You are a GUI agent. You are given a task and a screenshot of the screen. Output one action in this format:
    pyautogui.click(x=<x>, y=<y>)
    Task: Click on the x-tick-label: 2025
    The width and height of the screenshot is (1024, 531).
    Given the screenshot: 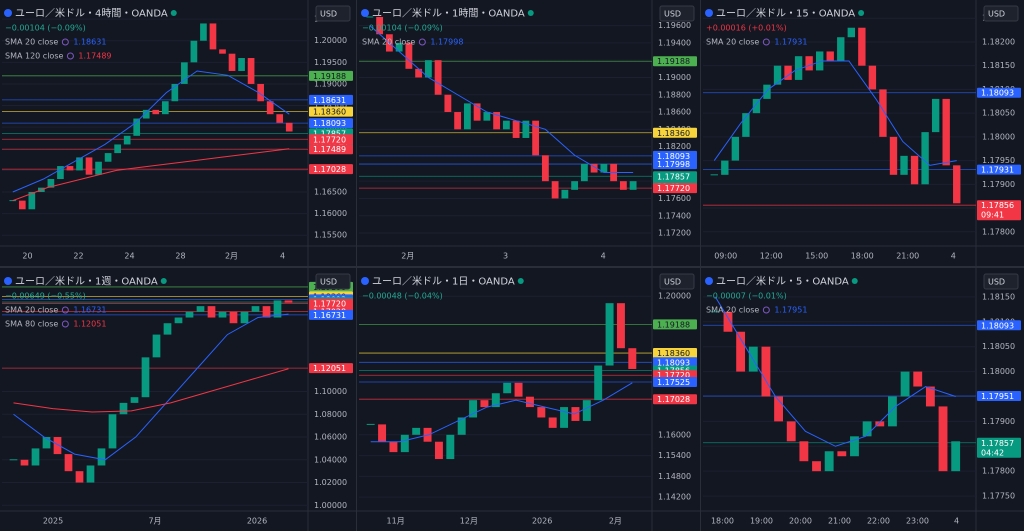 What is the action you would take?
    pyautogui.click(x=53, y=521)
    